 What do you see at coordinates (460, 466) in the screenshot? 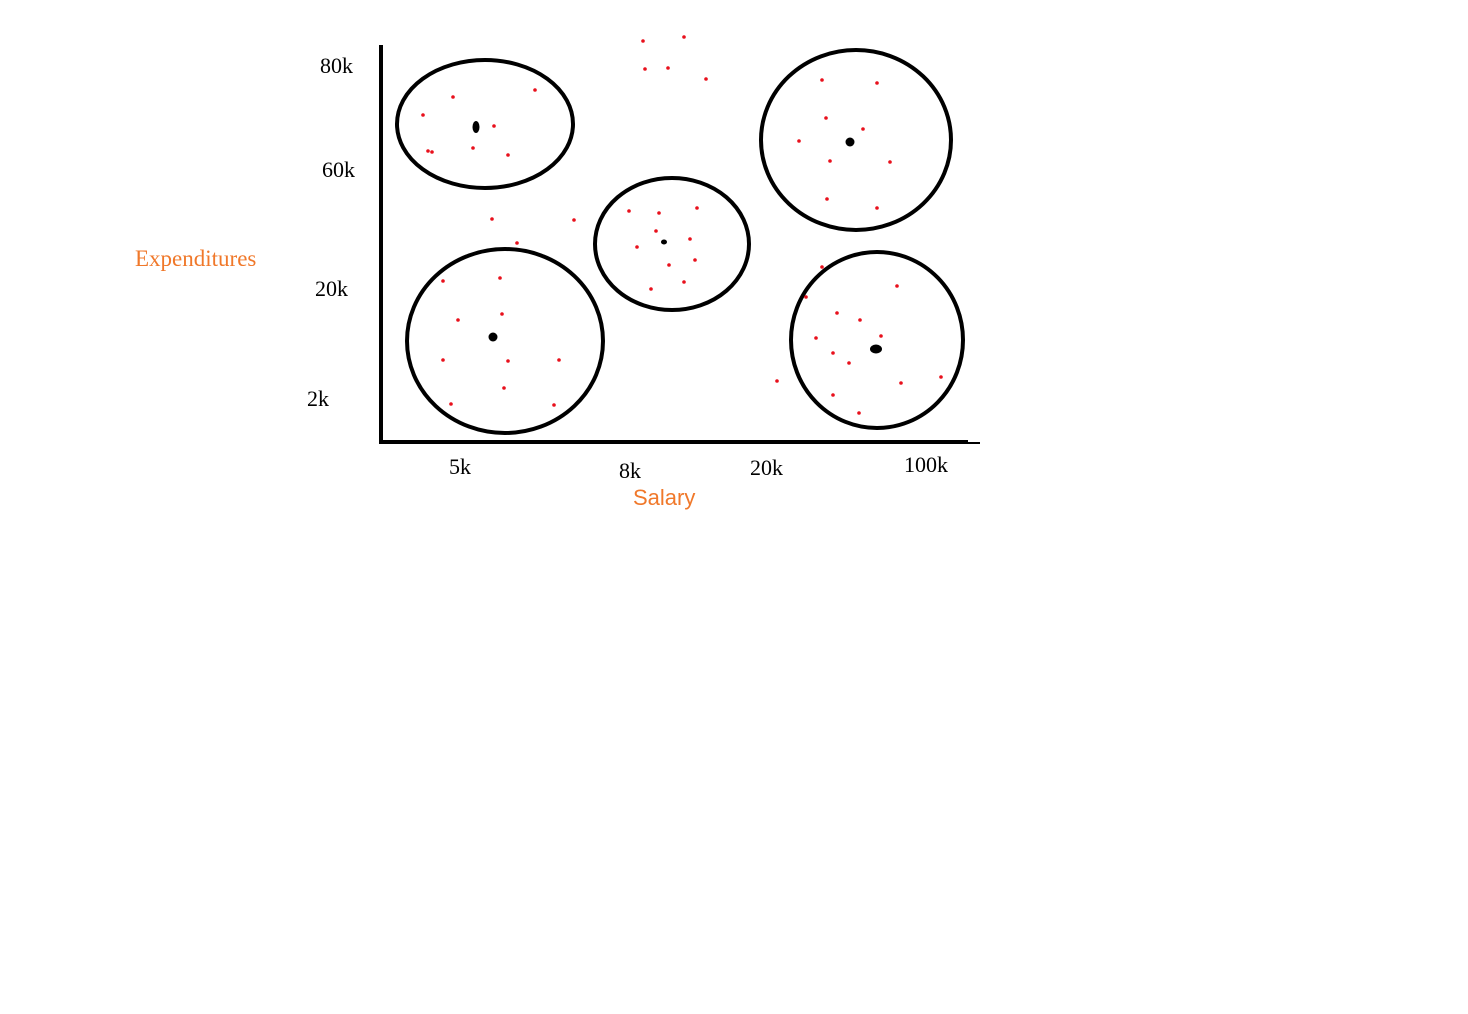
I see `x-tick-label-5k: 5k` at bounding box center [460, 466].